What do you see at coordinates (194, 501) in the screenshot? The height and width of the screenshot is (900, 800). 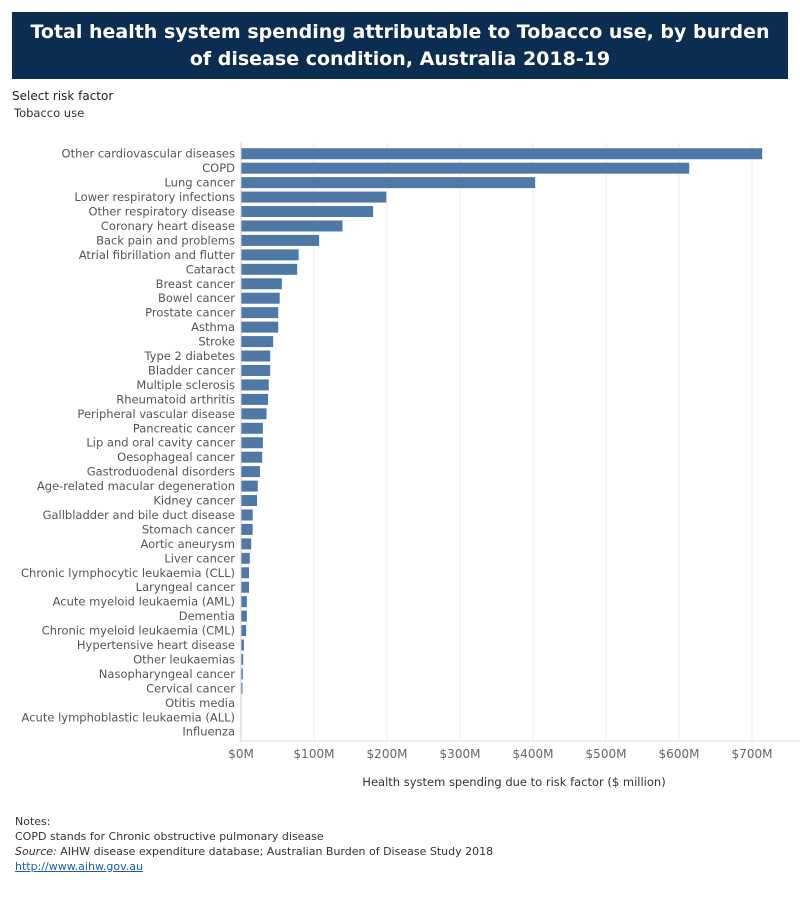 I see `category-label-24: Kidney cancer` at bounding box center [194, 501].